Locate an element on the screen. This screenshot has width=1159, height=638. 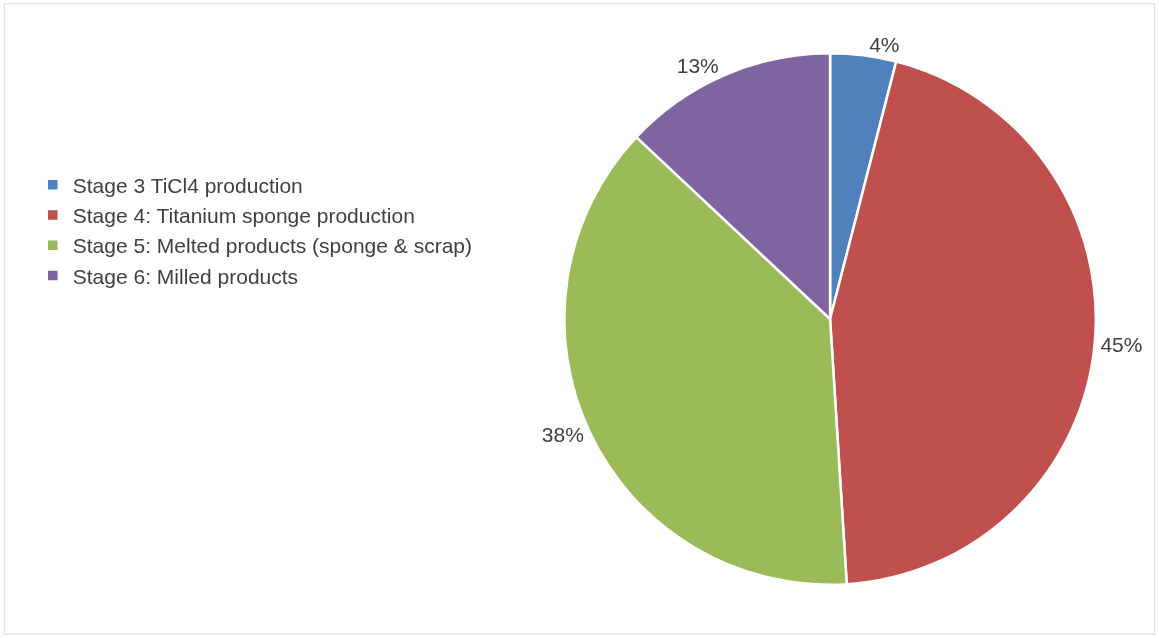
data-label: 13% is located at coordinates (697, 65).